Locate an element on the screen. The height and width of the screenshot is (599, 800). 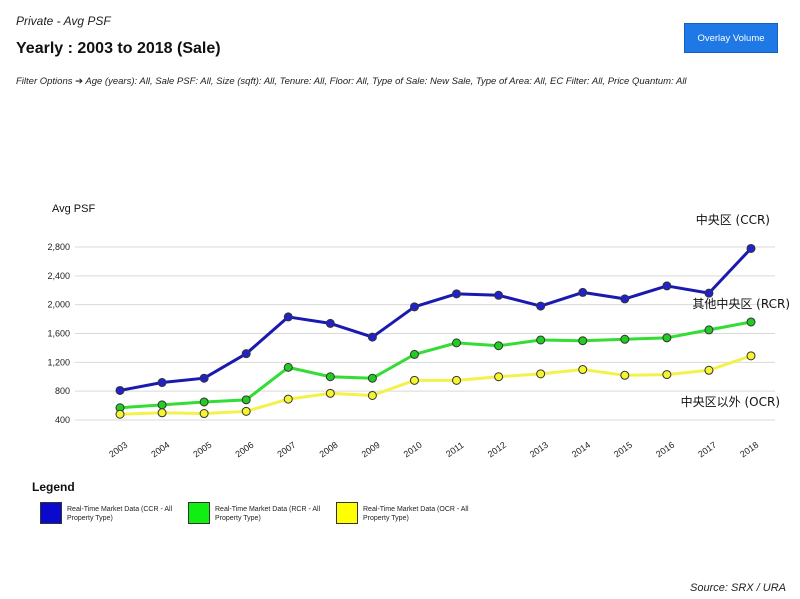
y-tick-label: 2,800 is located at coordinates (58, 247).